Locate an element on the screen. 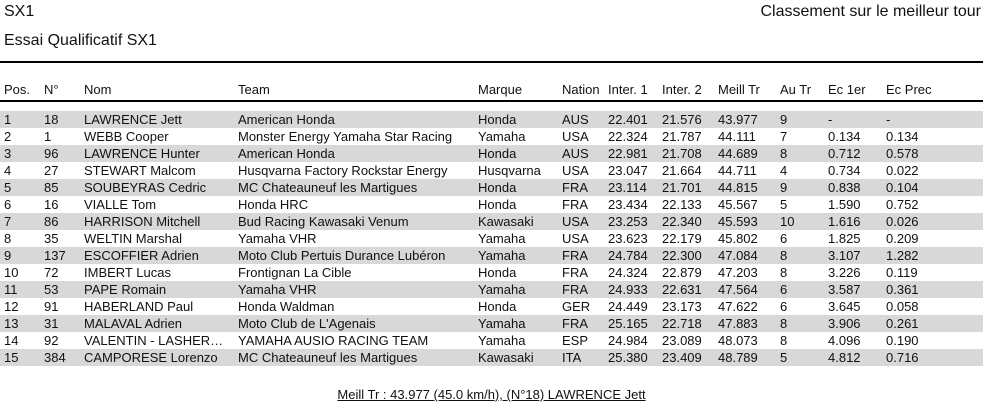  cell-meill_tr: 43.977 is located at coordinates (738, 119).